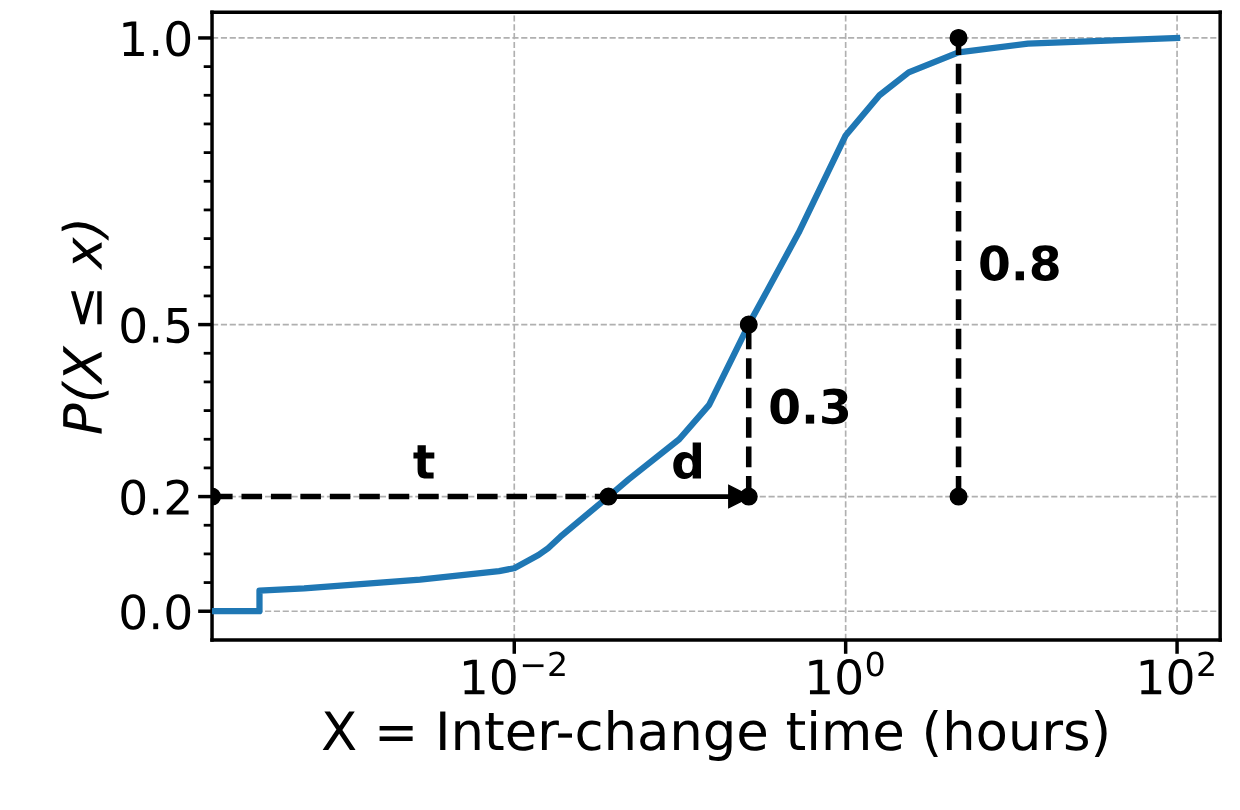  I want to click on x-axis-title: X = Inter-change time (hours), so click(714, 735).